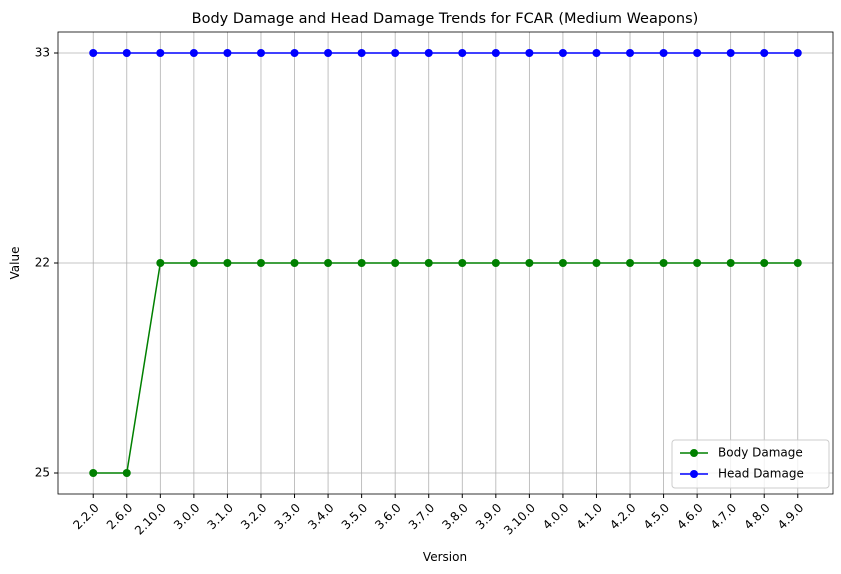 Image resolution: width=841 pixels, height=574 pixels. What do you see at coordinates (42, 53) in the screenshot?
I see `y-tick-label: 33` at bounding box center [42, 53].